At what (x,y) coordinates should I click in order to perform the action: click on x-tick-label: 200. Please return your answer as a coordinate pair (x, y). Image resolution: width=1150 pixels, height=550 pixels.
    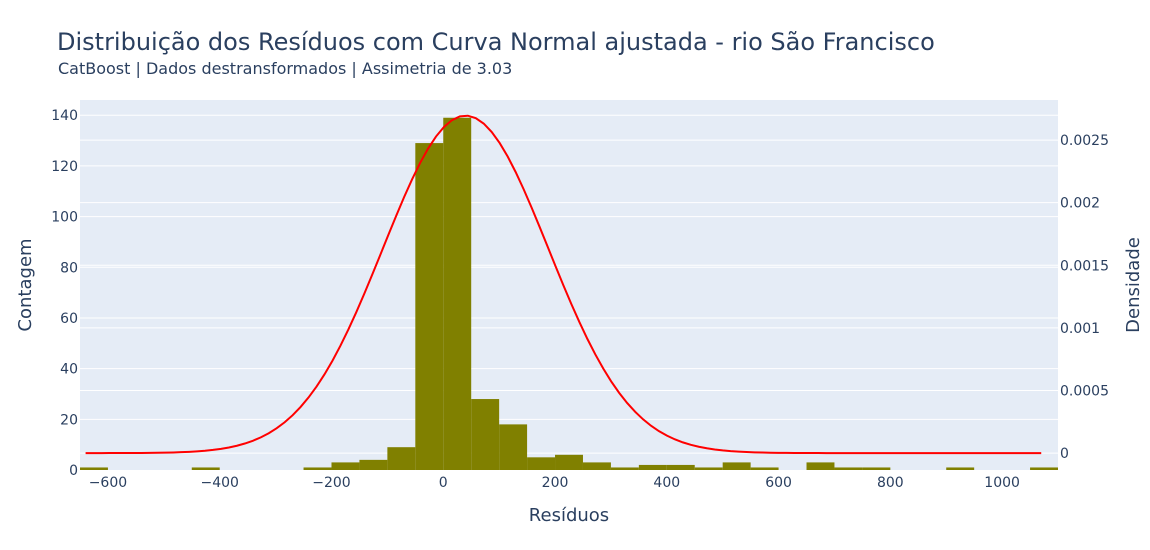
    Looking at the image, I should click on (555, 483).